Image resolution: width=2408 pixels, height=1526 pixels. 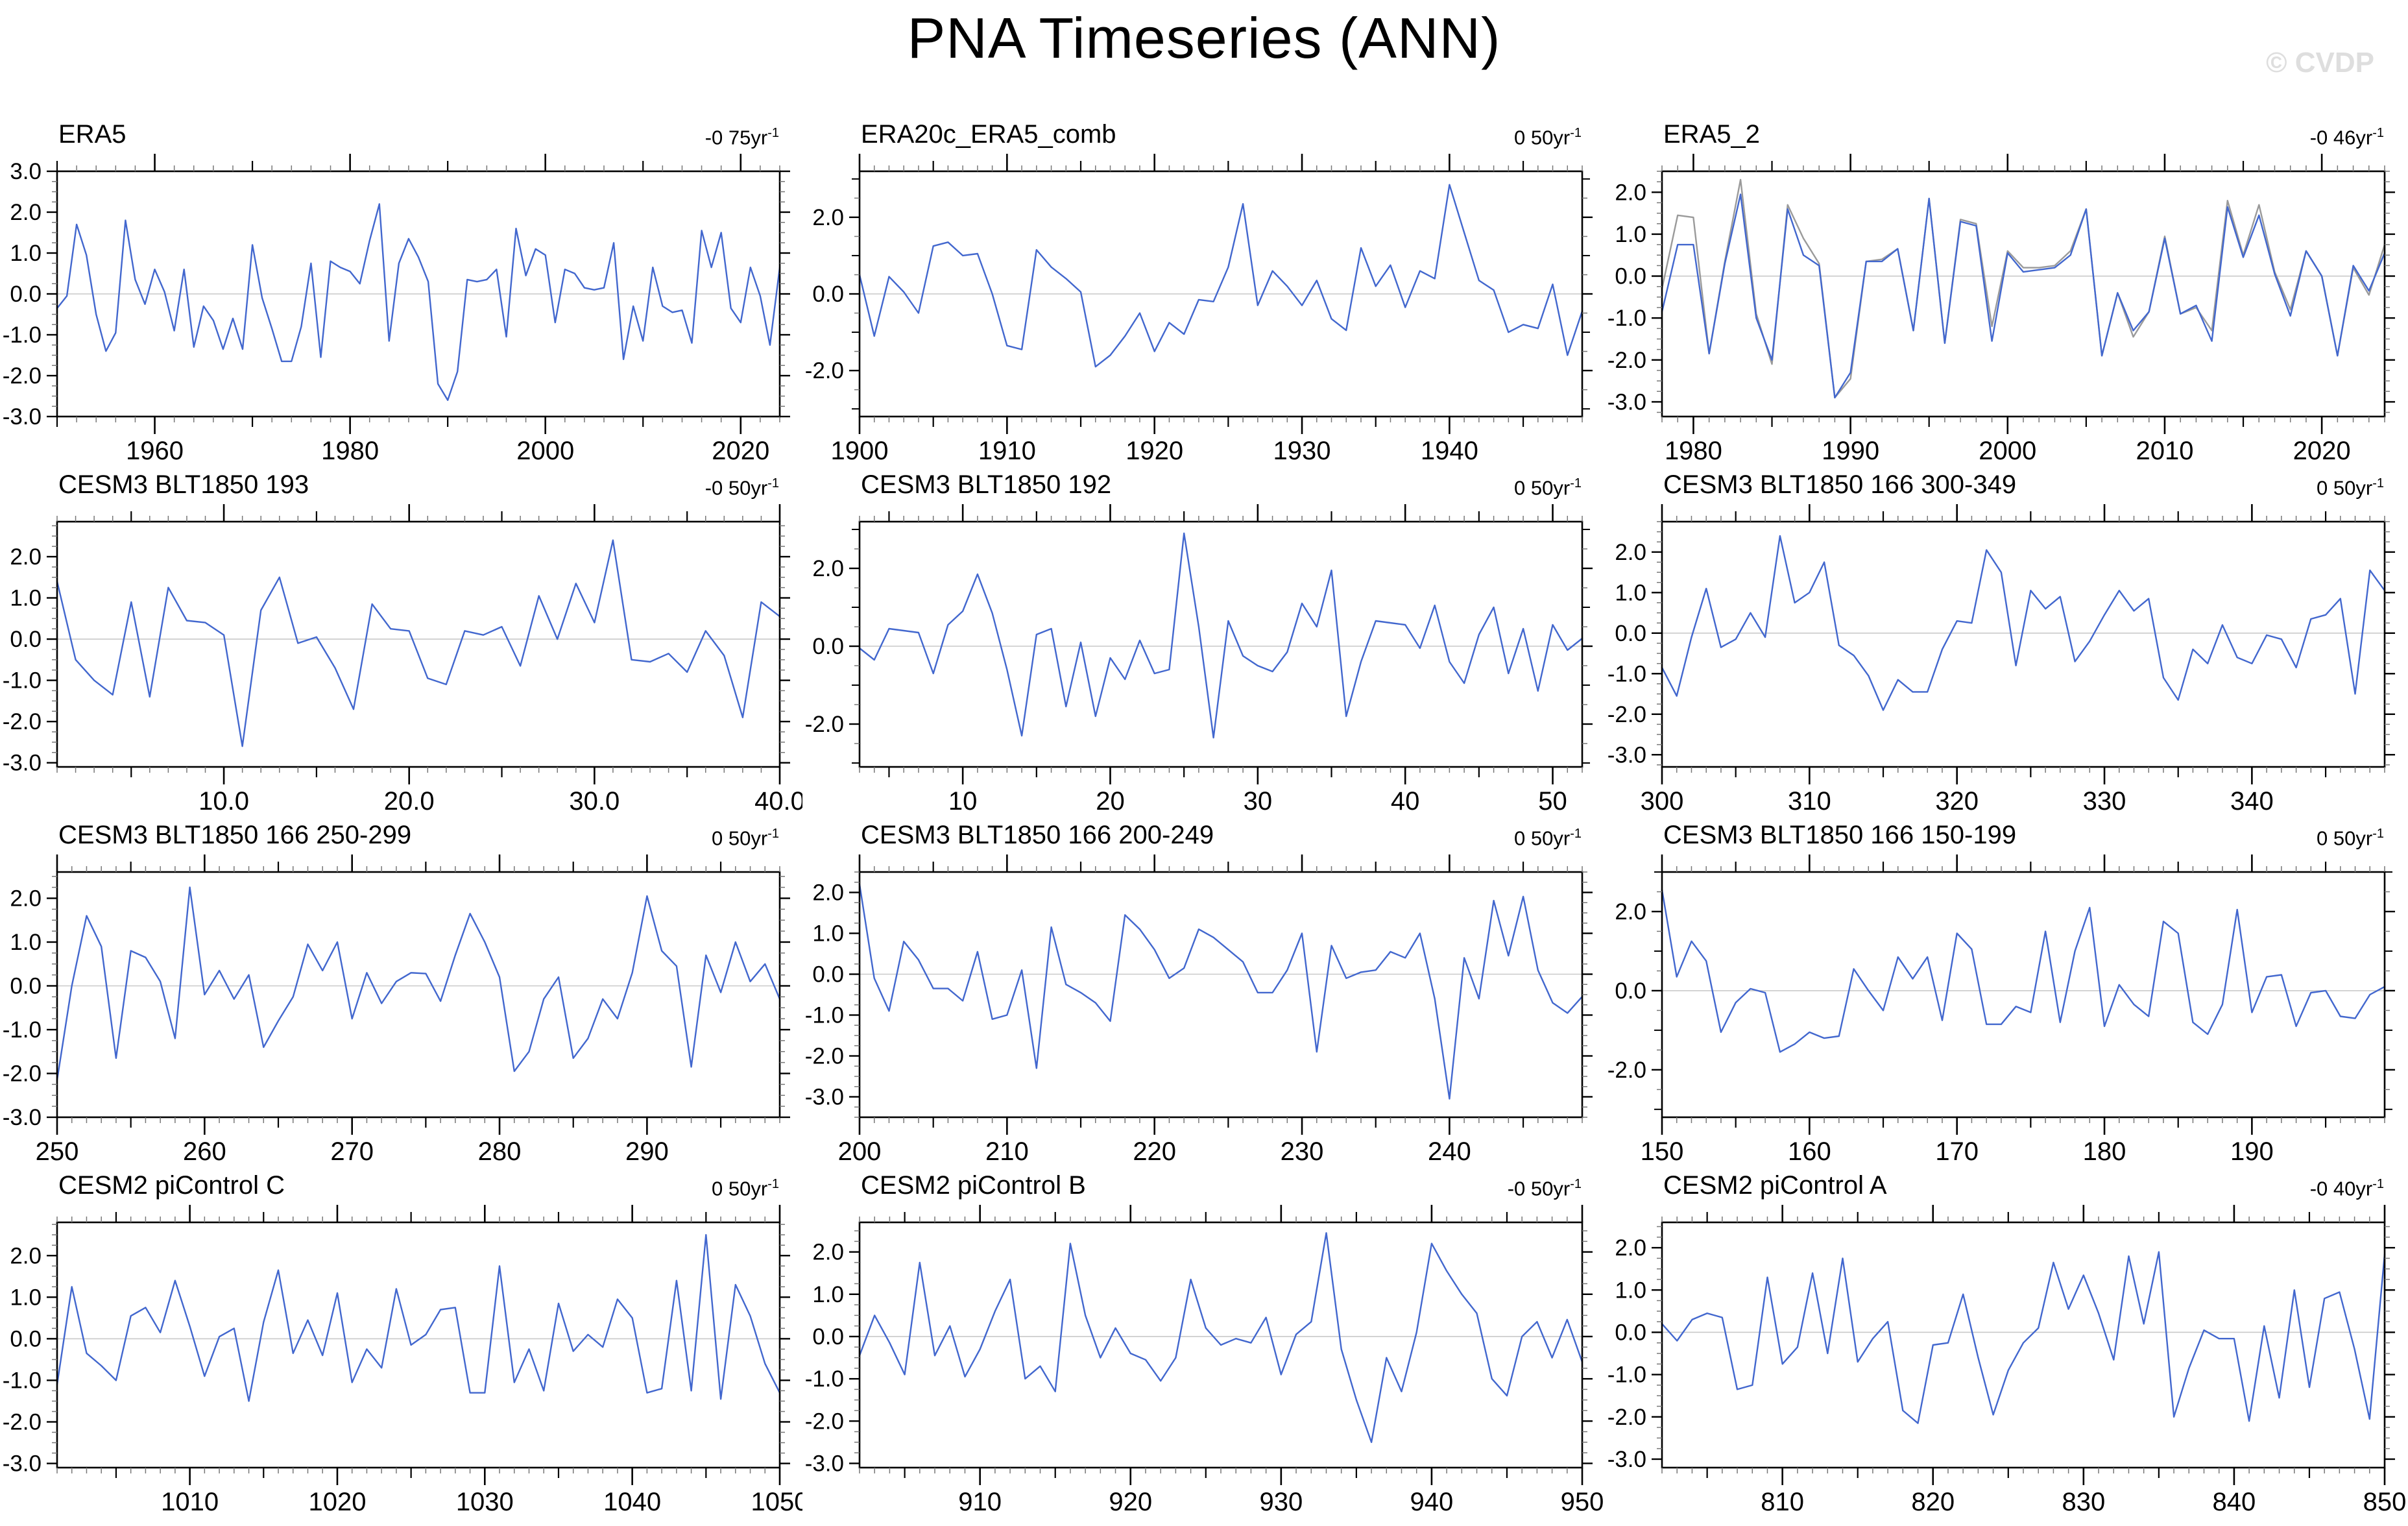 I want to click on svg-text: 910, so click(x=980, y=1501).